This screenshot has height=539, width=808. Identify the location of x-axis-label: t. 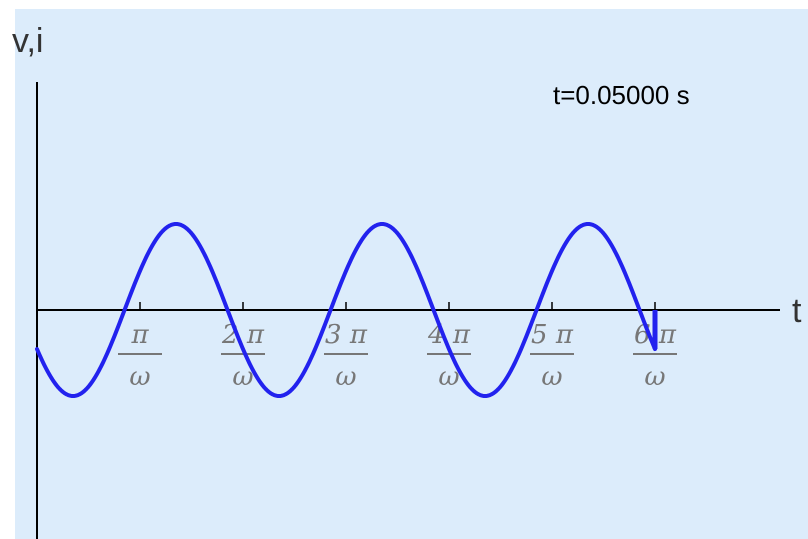
(797, 311).